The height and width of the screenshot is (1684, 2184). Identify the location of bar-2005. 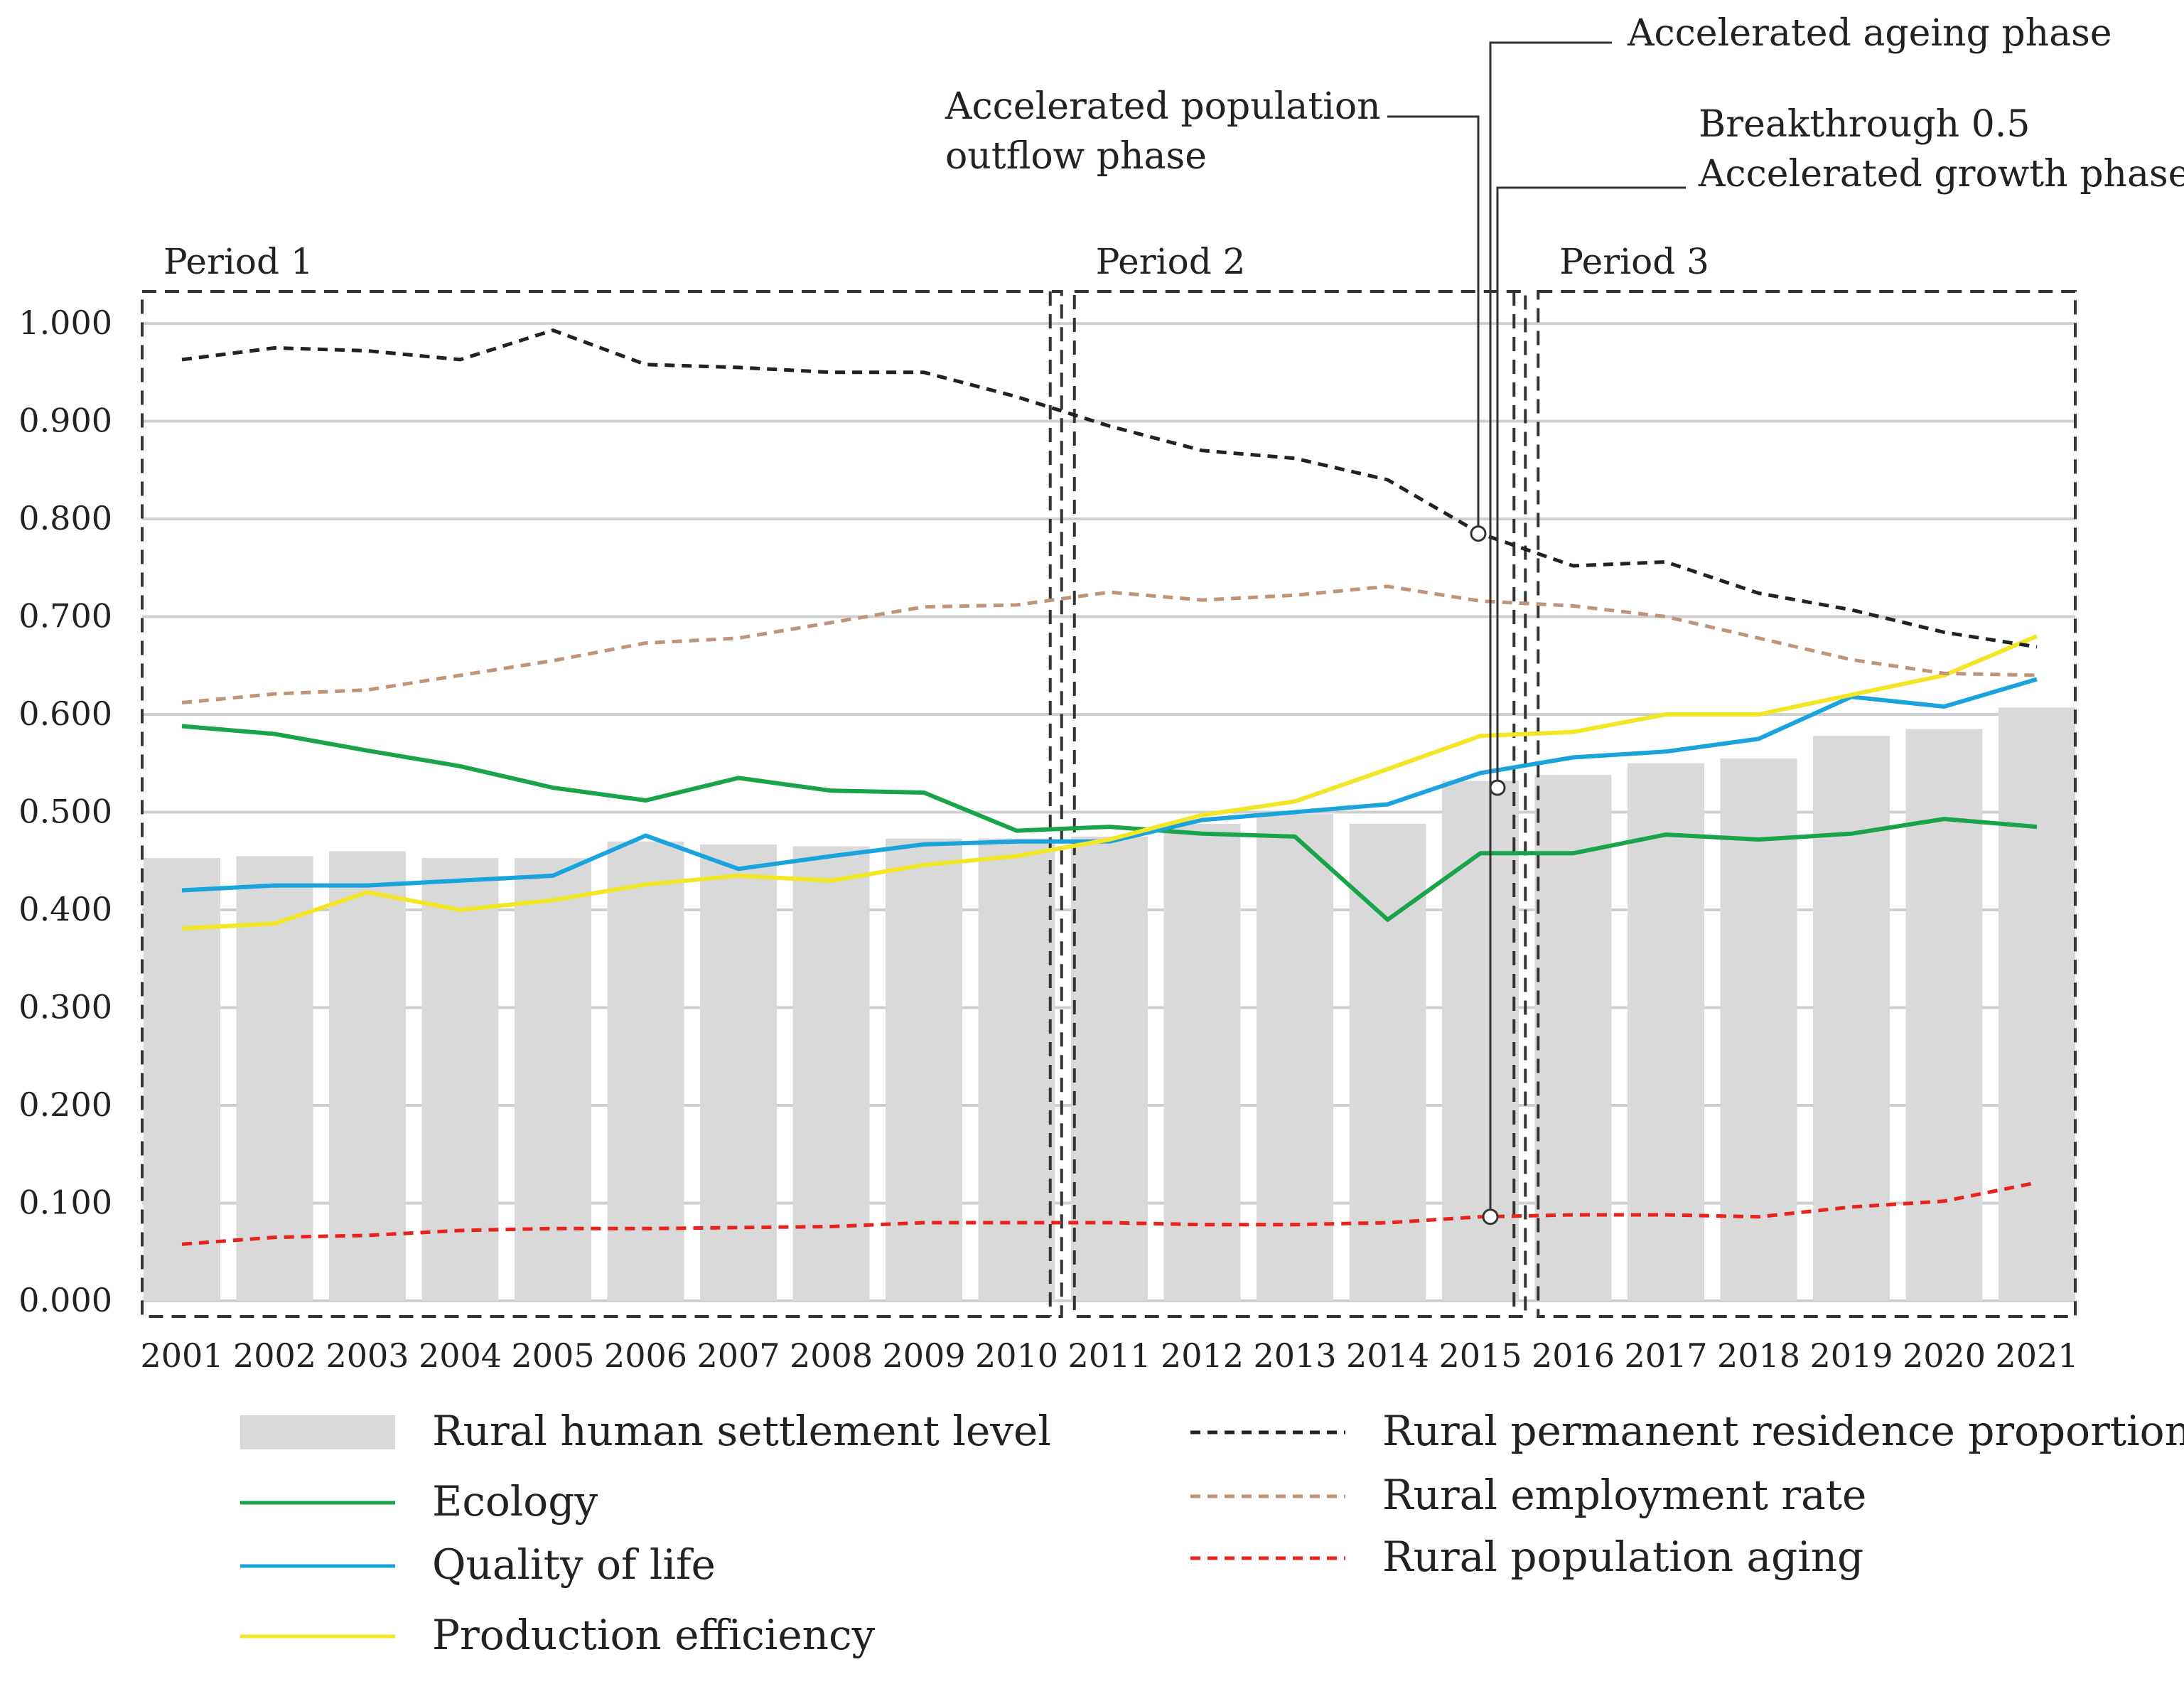
(553, 1079).